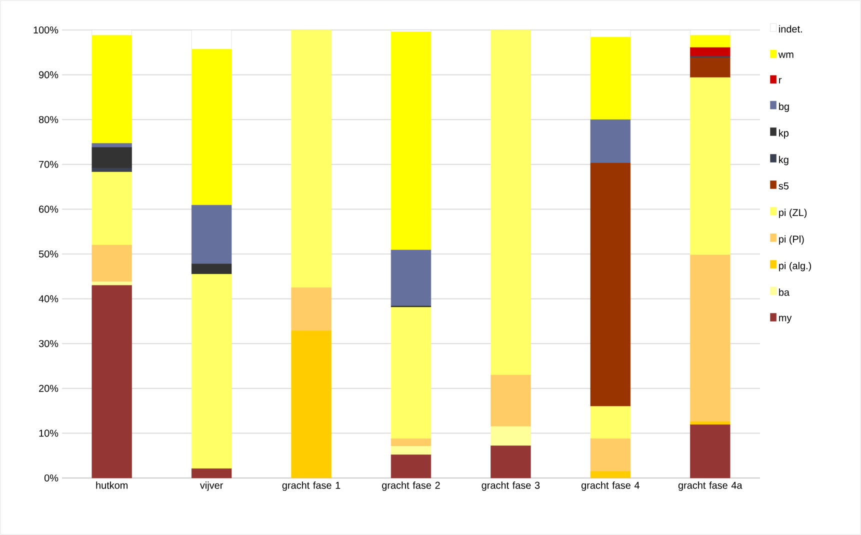 The width and height of the screenshot is (861, 535). Describe the element at coordinates (411, 486) in the screenshot. I see `x-tick-label: gracht fase 2` at that location.